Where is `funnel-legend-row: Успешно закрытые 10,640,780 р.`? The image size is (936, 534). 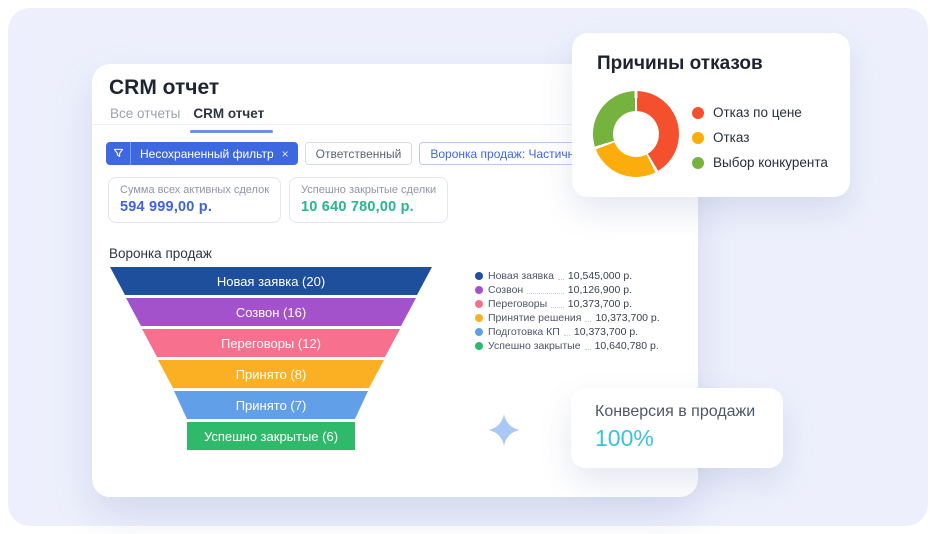 funnel-legend-row: Успешно закрытые 10,640,780 р. is located at coordinates (567, 346).